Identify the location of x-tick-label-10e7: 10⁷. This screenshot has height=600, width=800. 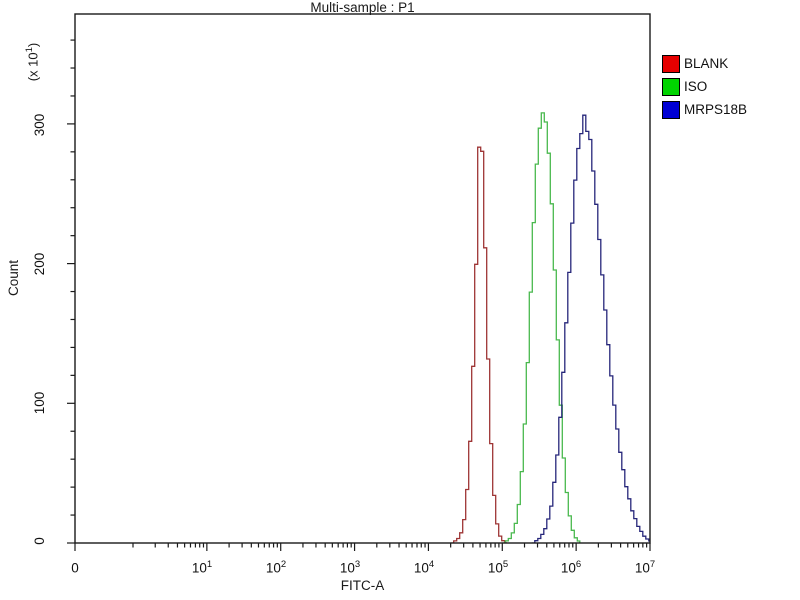
(645, 567).